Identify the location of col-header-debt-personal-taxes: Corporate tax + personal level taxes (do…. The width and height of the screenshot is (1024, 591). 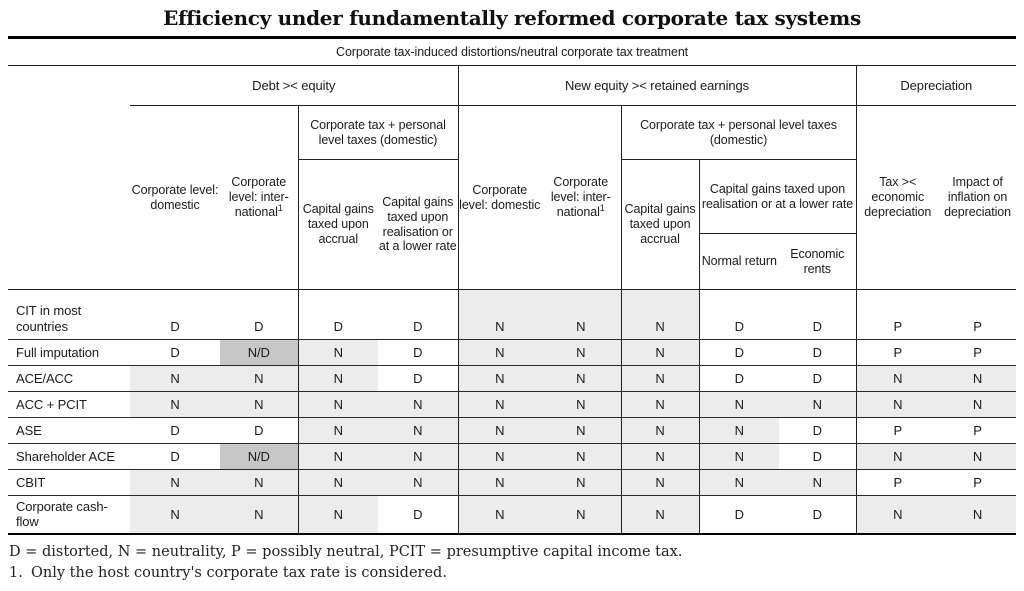
(377, 132).